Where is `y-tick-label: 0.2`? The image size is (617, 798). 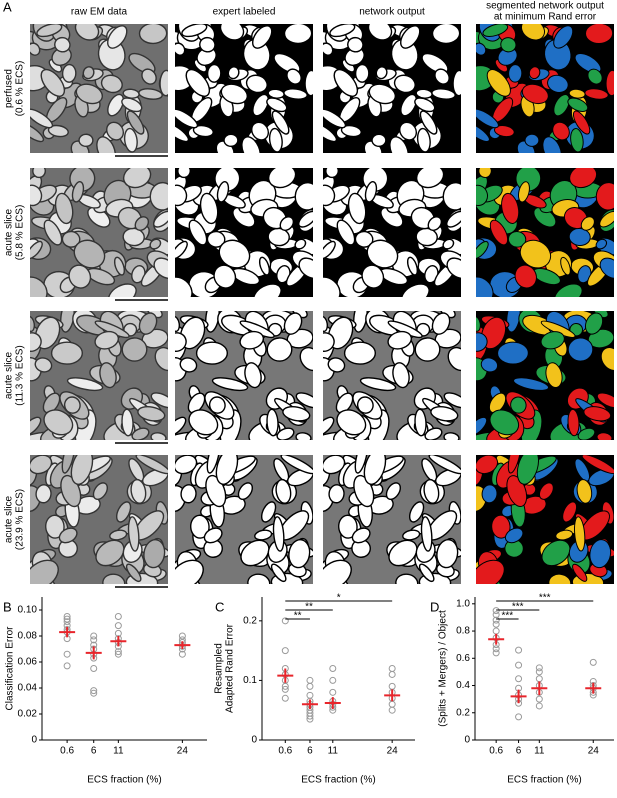
y-tick-label: 0.2 is located at coordinates (250, 620).